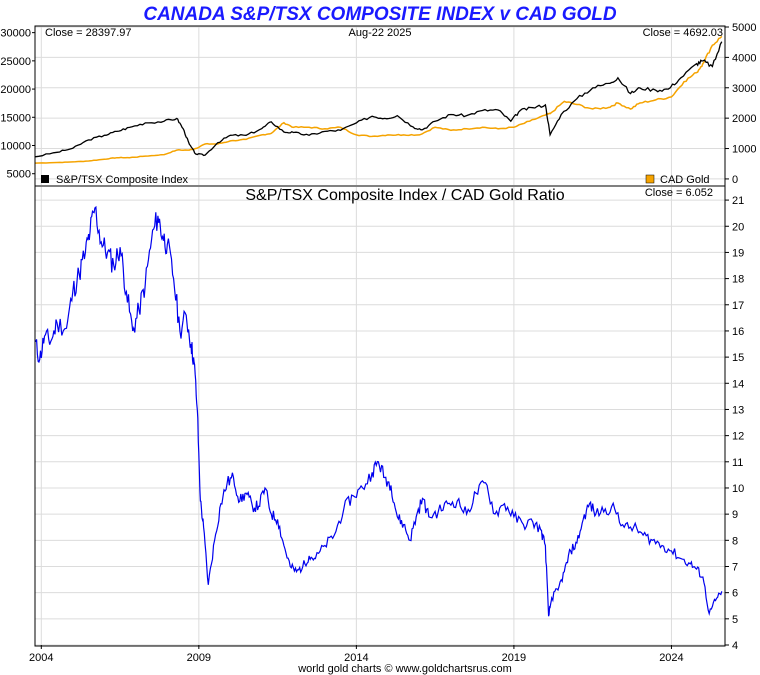 Image resolution: width=760 pixels, height=675 pixels. Describe the element at coordinates (671, 658) in the screenshot. I see `x-tick-label: 2024` at that location.